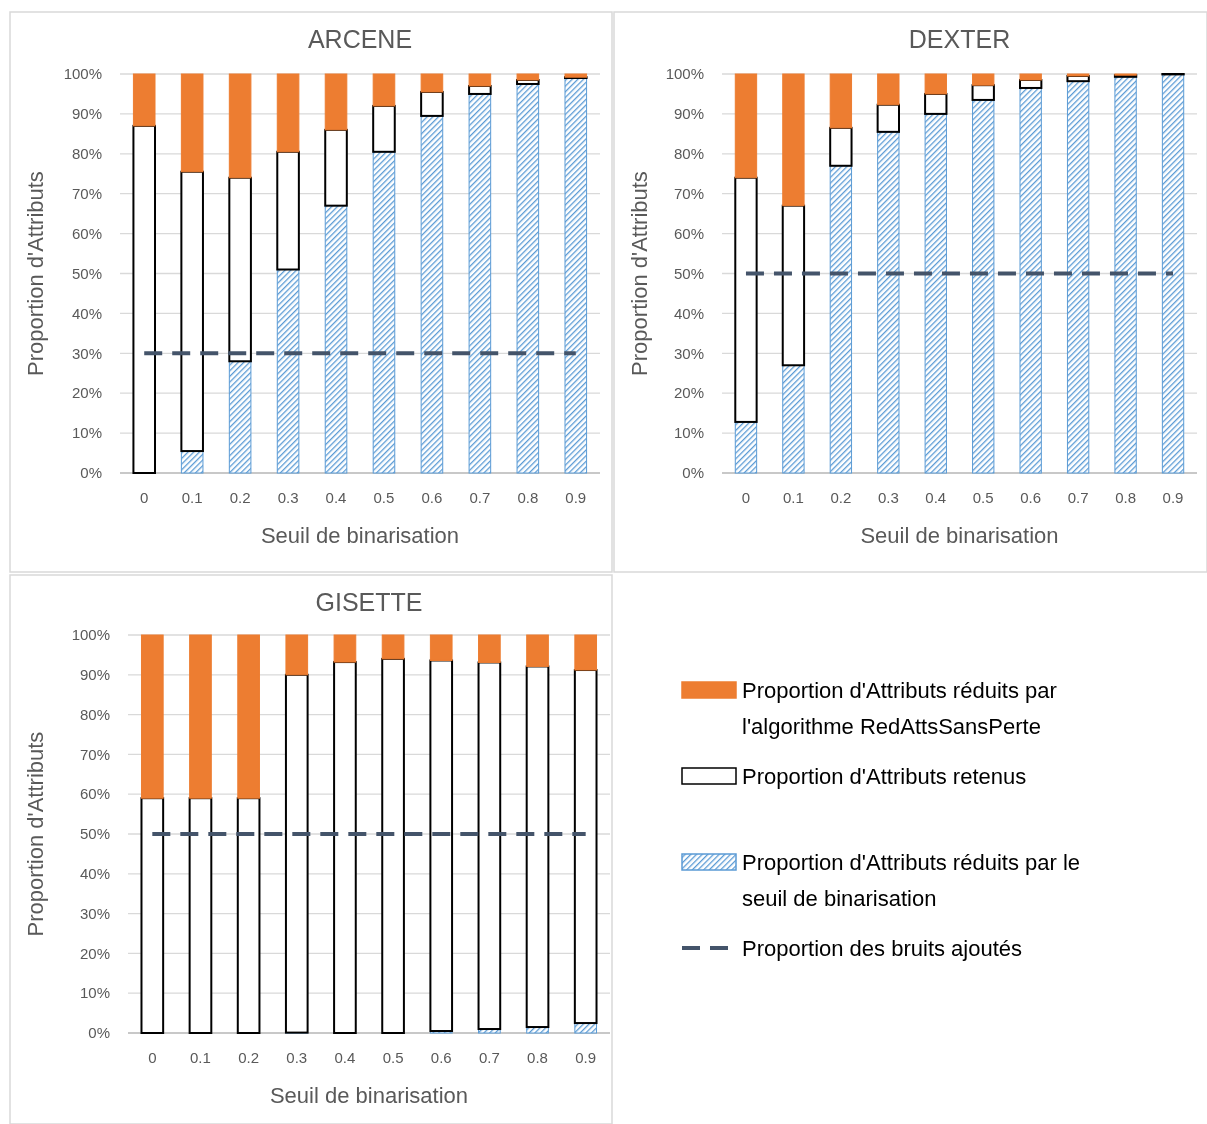  Describe the element at coordinates (884, 776) in the screenshot. I see `legend-label: Proportion d'Attributs retenus` at that location.